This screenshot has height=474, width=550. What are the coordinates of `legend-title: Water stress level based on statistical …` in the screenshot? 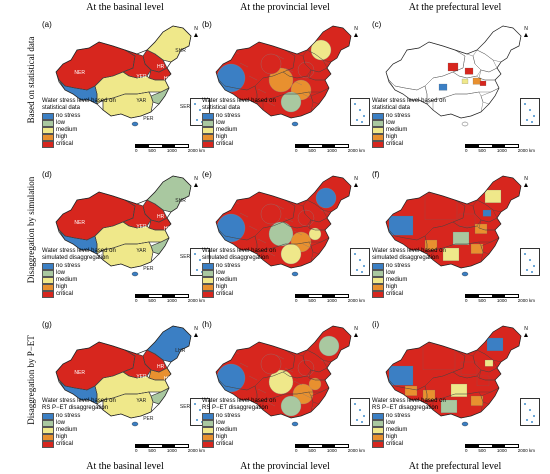 It's located at (409, 104).